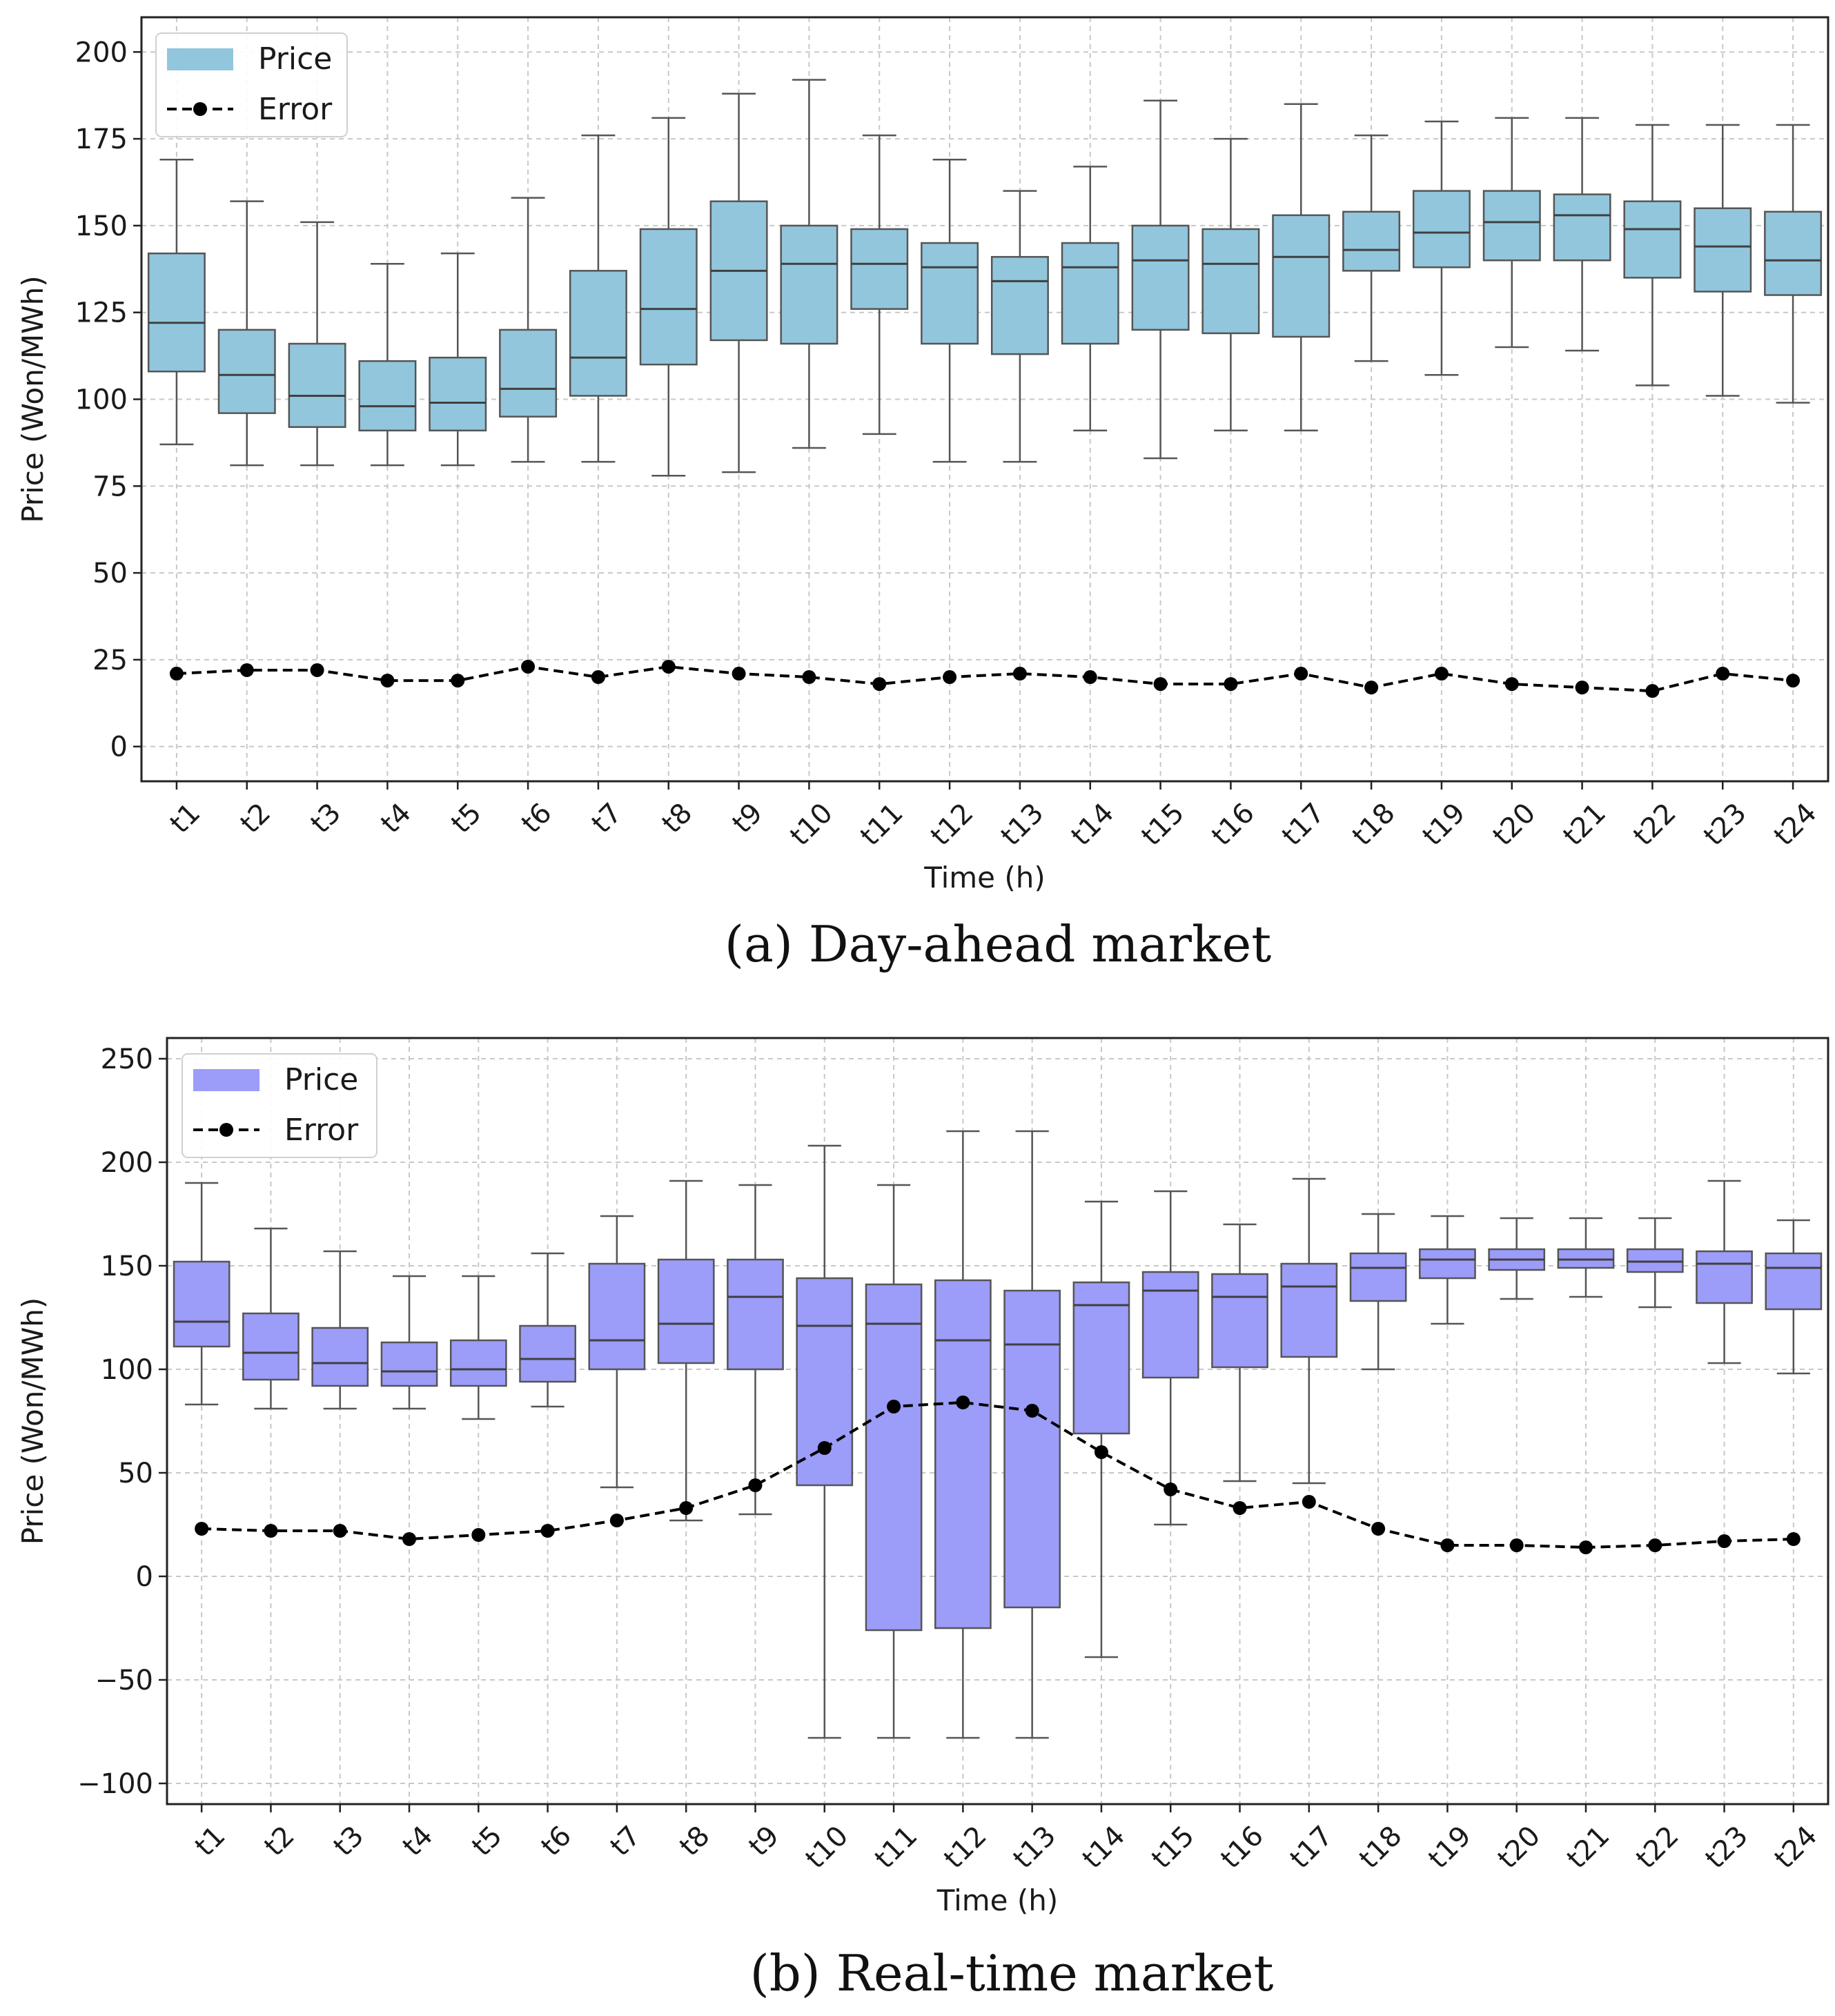 The width and height of the screenshot is (1835, 2016). What do you see at coordinates (984, 678) in the screenshot?
I see `error-series` at bounding box center [984, 678].